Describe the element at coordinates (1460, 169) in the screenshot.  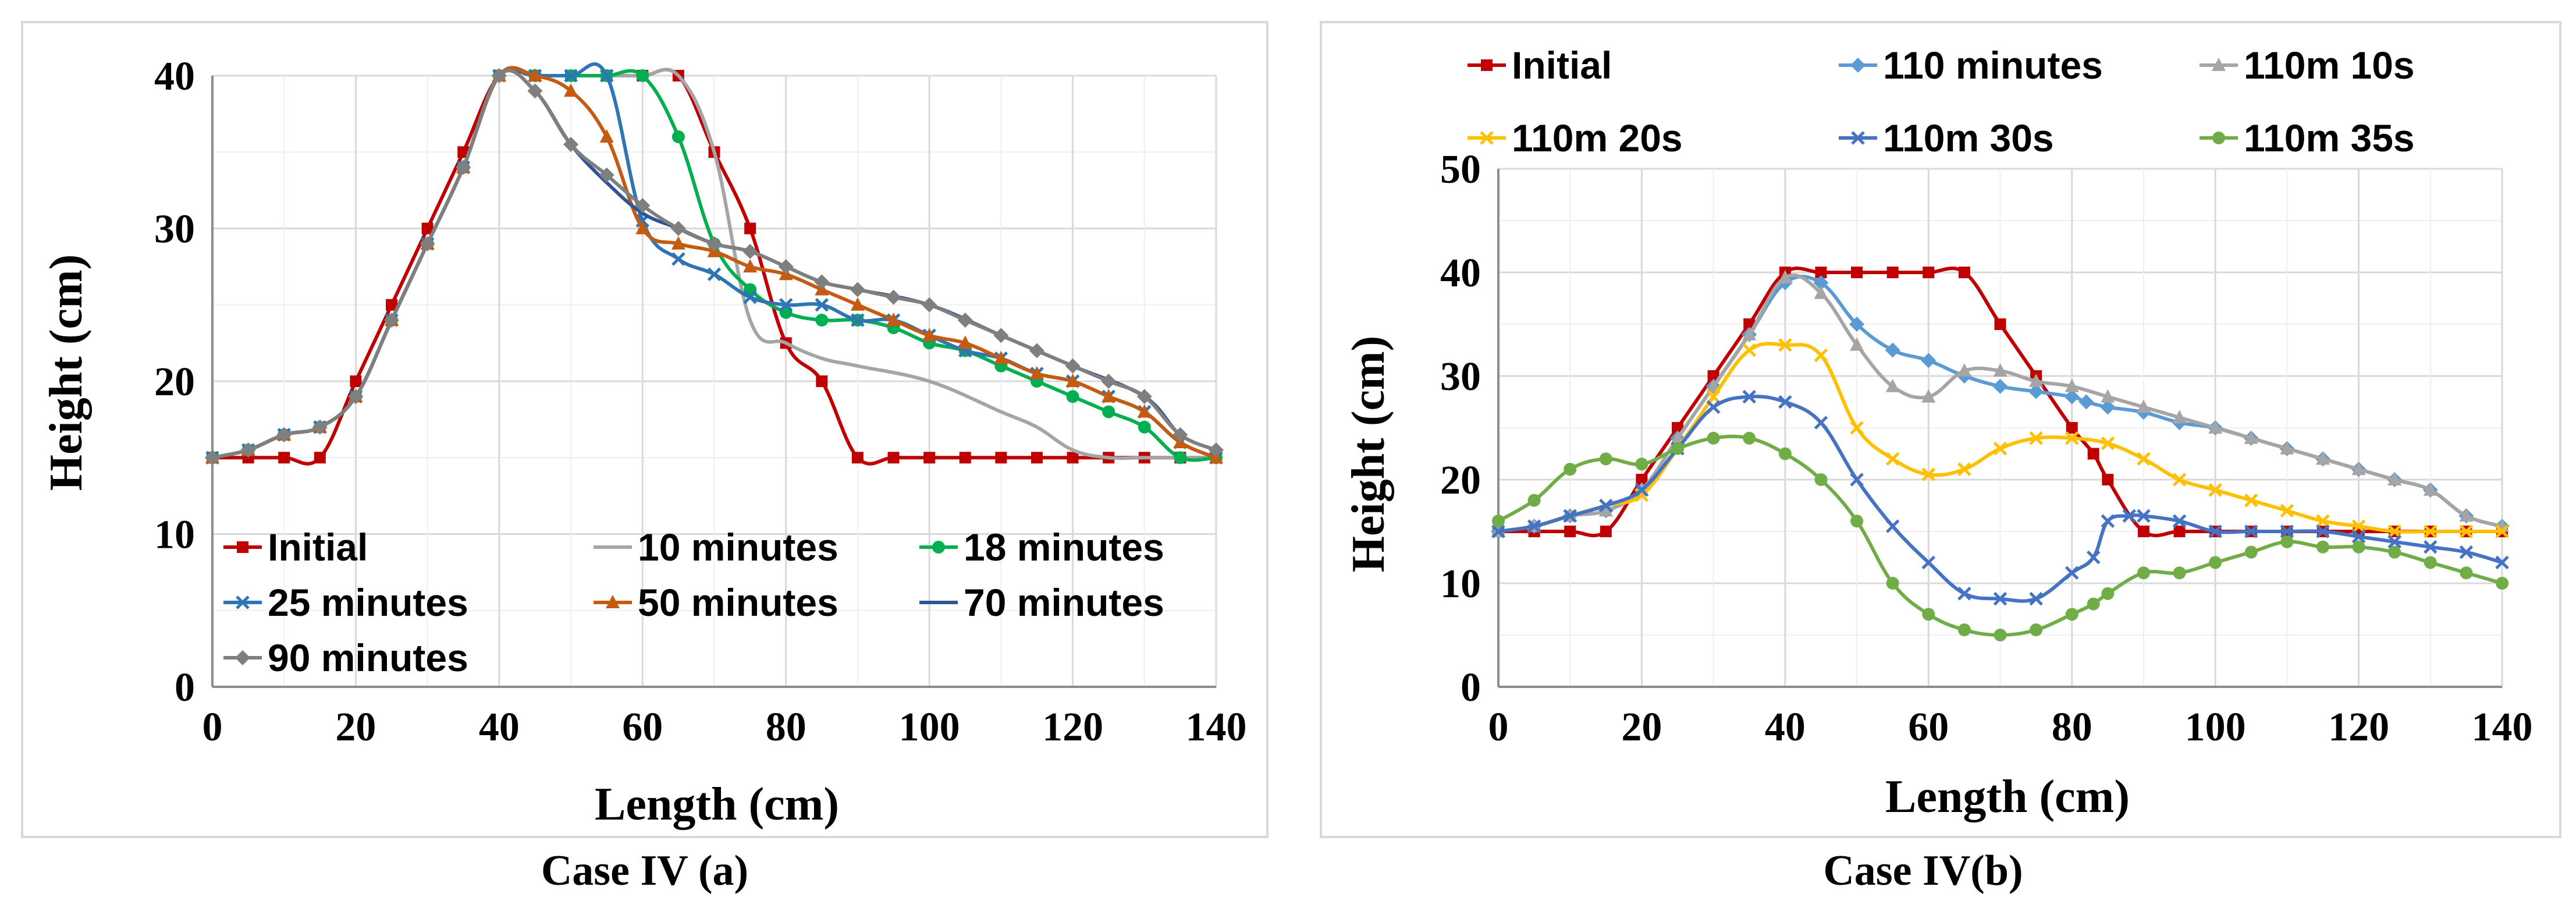
I see `panel-b-y-tick-label: 50` at that location.